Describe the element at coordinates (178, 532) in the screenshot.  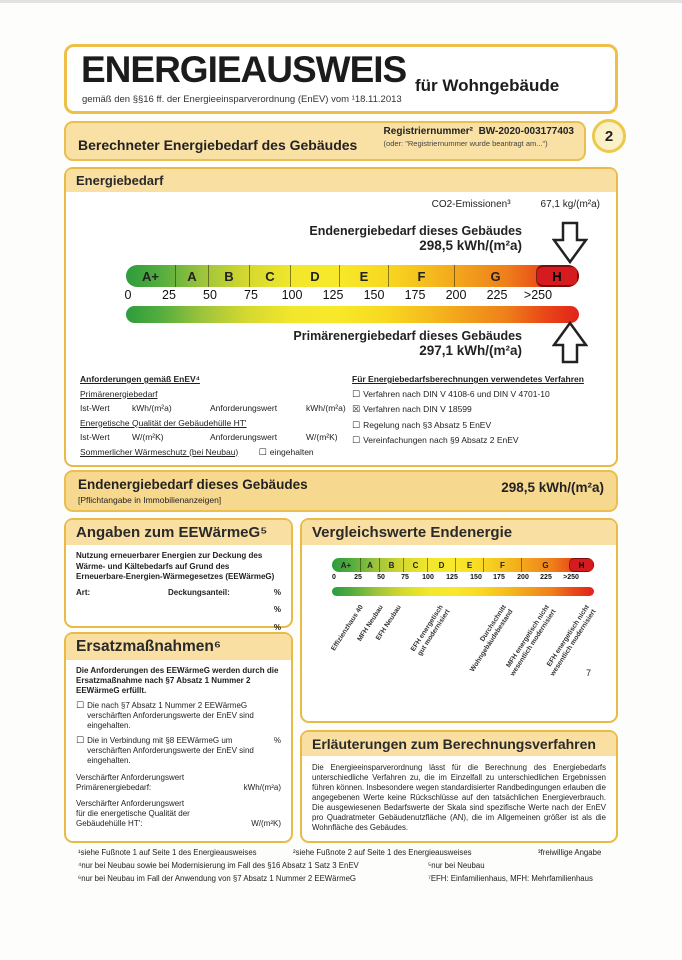
I see `eewaermeg-title: Angaben zum EEWärmeG⁵` at that location.